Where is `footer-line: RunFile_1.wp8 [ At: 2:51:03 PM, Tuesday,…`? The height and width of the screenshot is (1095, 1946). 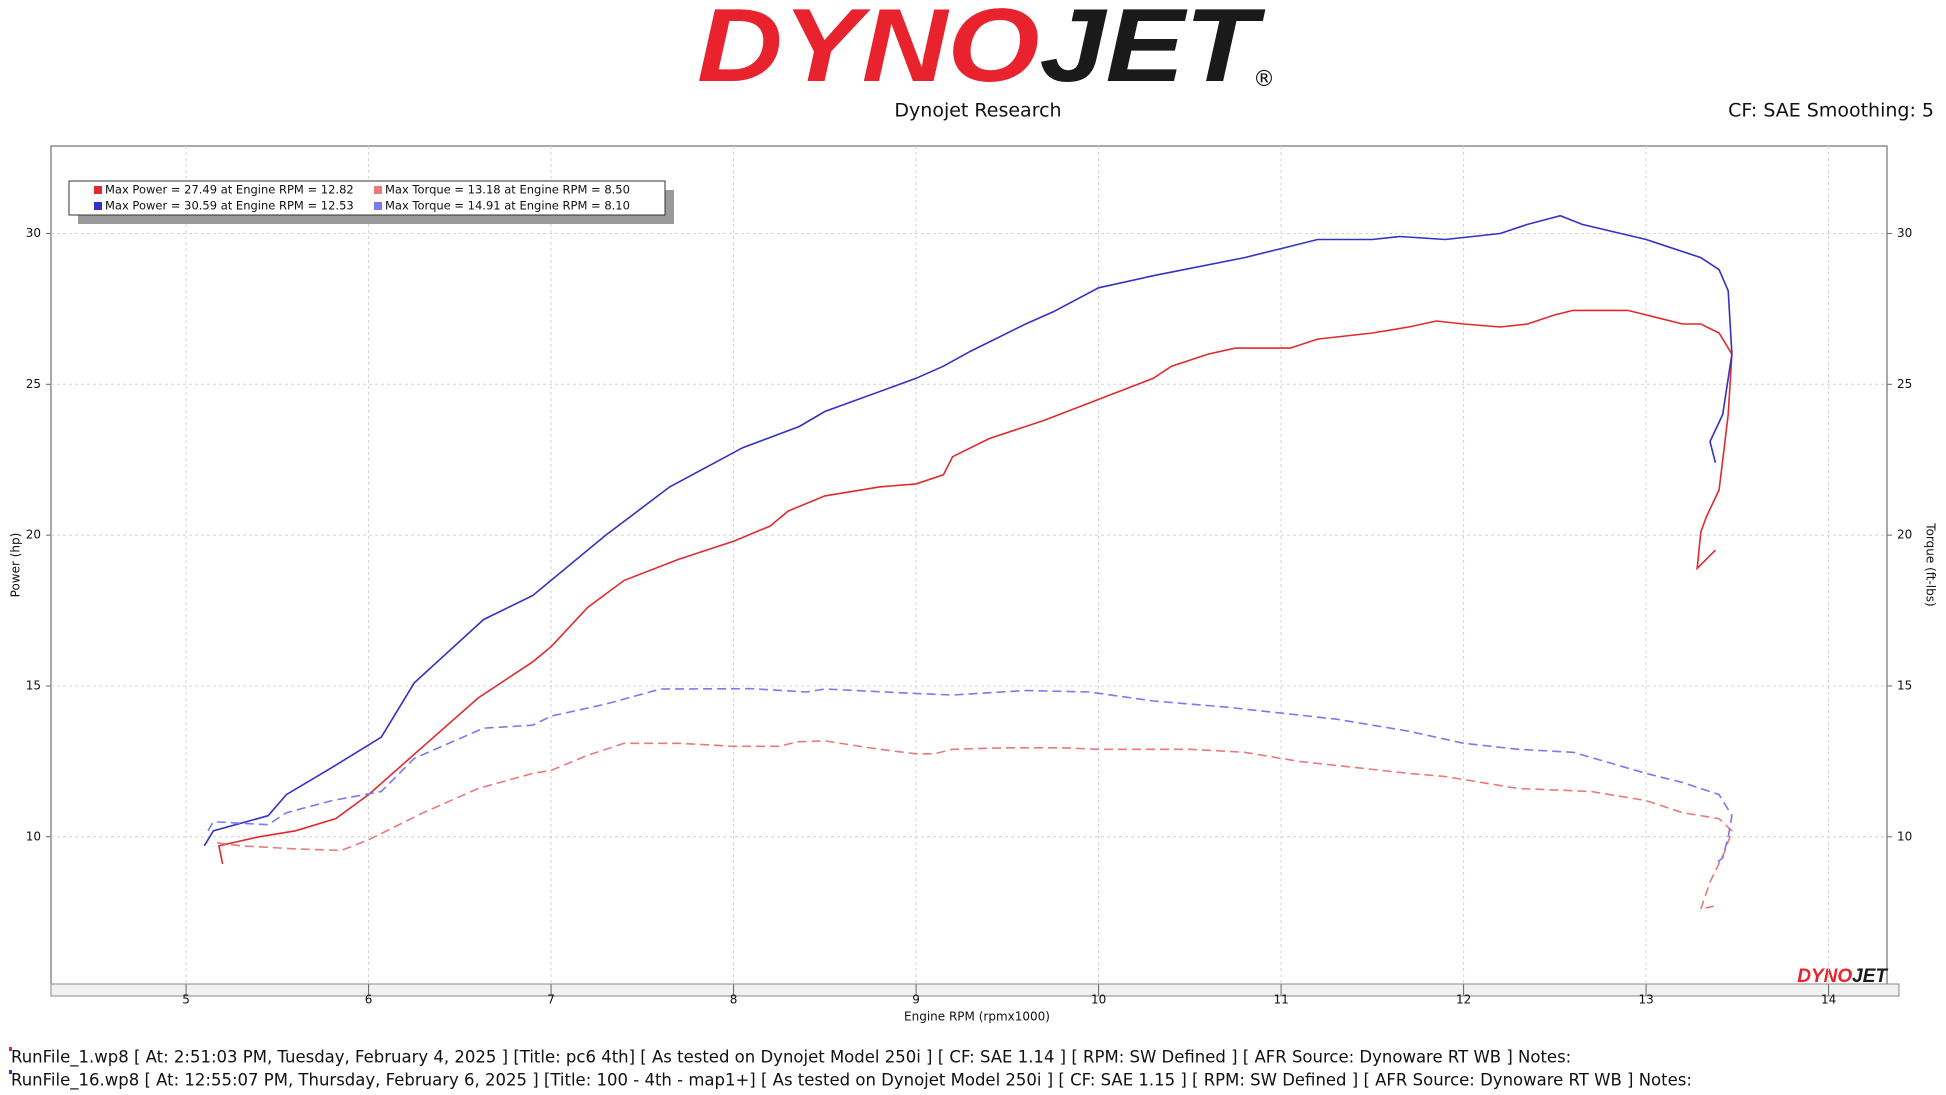 footer-line: RunFile_1.wp8 [ At: 2:51:03 PM, Tuesday,… is located at coordinates (791, 1058).